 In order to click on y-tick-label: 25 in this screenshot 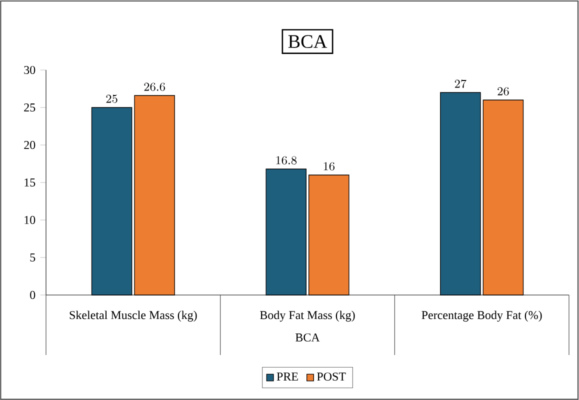, I will do `click(30, 107)`.